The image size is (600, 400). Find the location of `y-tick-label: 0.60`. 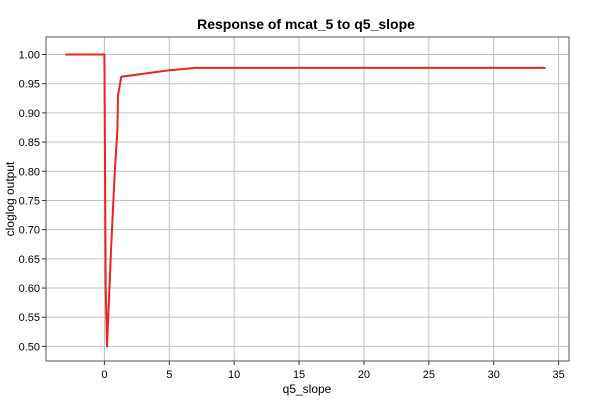

y-tick-label: 0.60 is located at coordinates (29, 289).